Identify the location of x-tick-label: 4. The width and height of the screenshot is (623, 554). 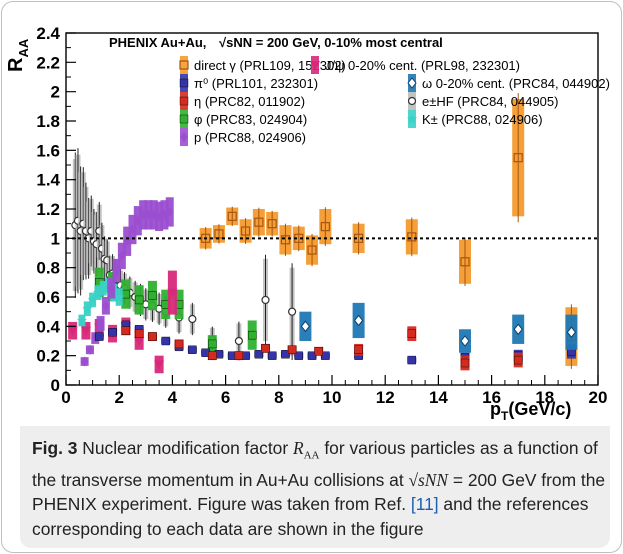
(173, 397).